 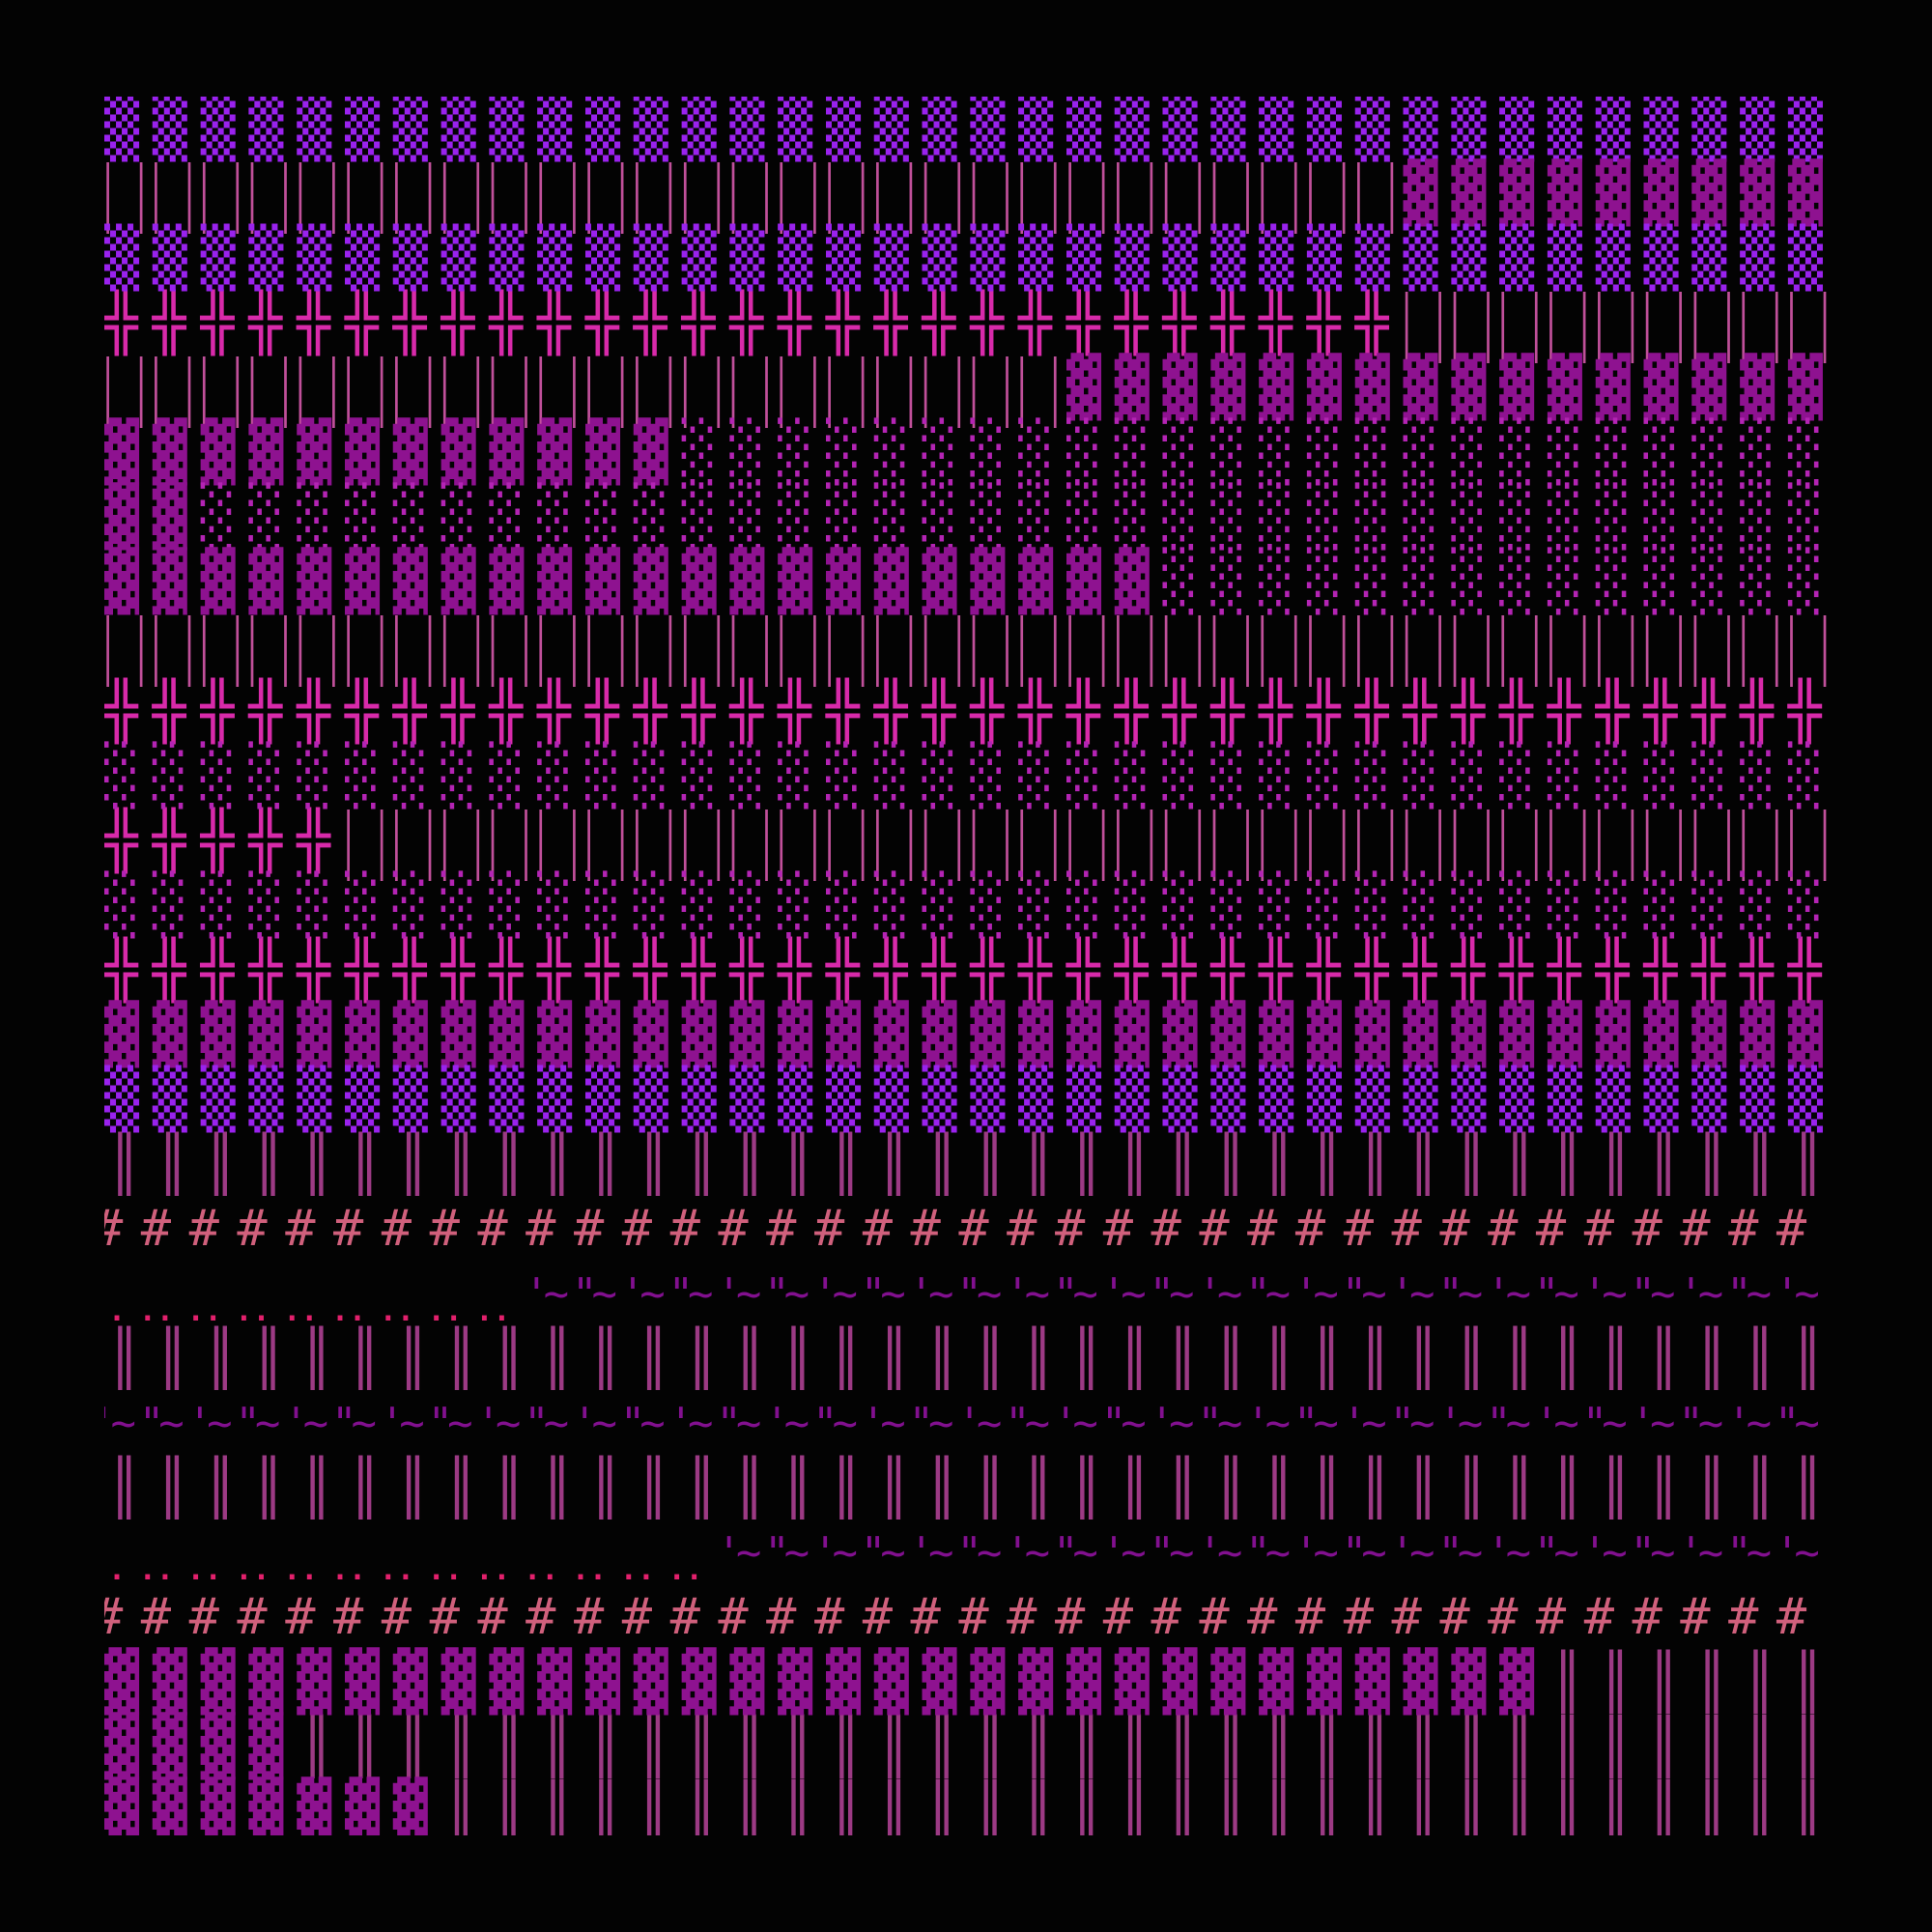 I want to click on glyph-row: ▓ ▓ ▓ ▓ ║ ║ ║ ║ ║ ║ ║ ║ ║ ║ ║ ║ ║ ║ ║ ║ ║ ║ ║ ║ ║ ║ ║ ║ ║ ║ ║ ║ ║ ║ ║ ║, so click(x=969, y=1747).